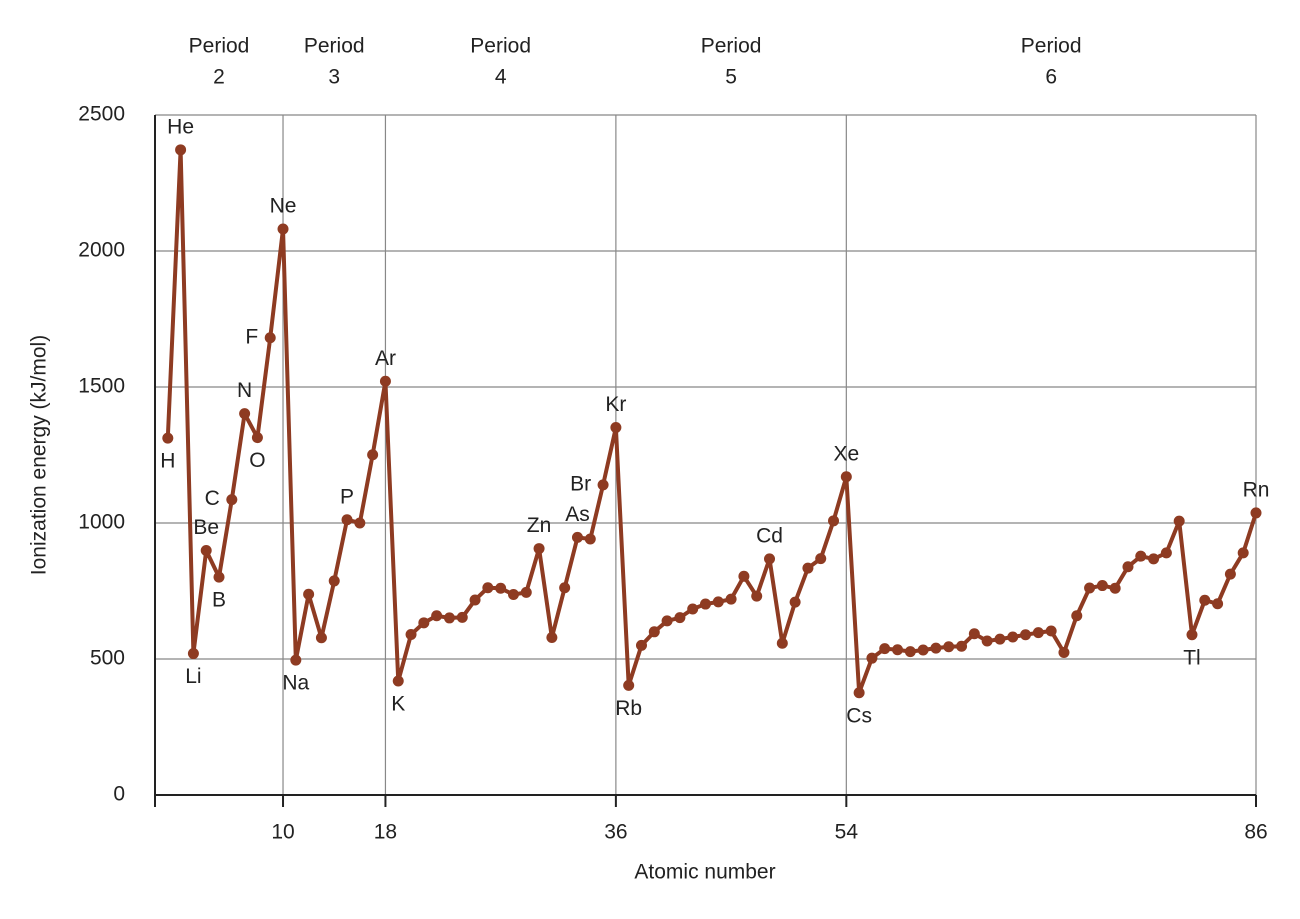  What do you see at coordinates (244, 390) in the screenshot?
I see `point-label: N` at bounding box center [244, 390].